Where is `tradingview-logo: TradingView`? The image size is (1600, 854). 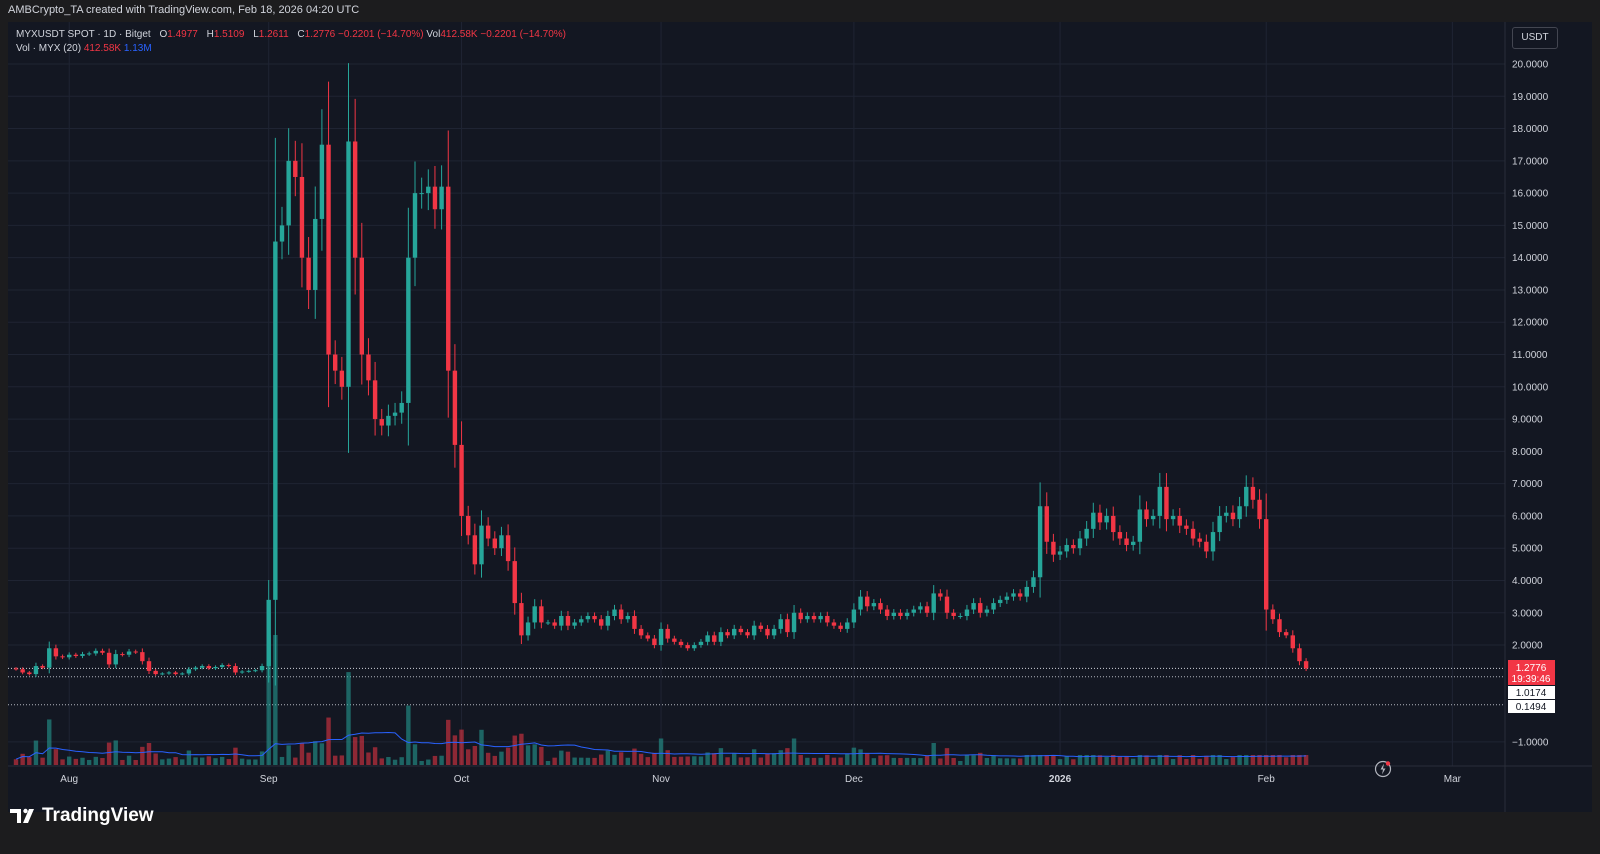
tradingview-logo: TradingView is located at coordinates (82, 816).